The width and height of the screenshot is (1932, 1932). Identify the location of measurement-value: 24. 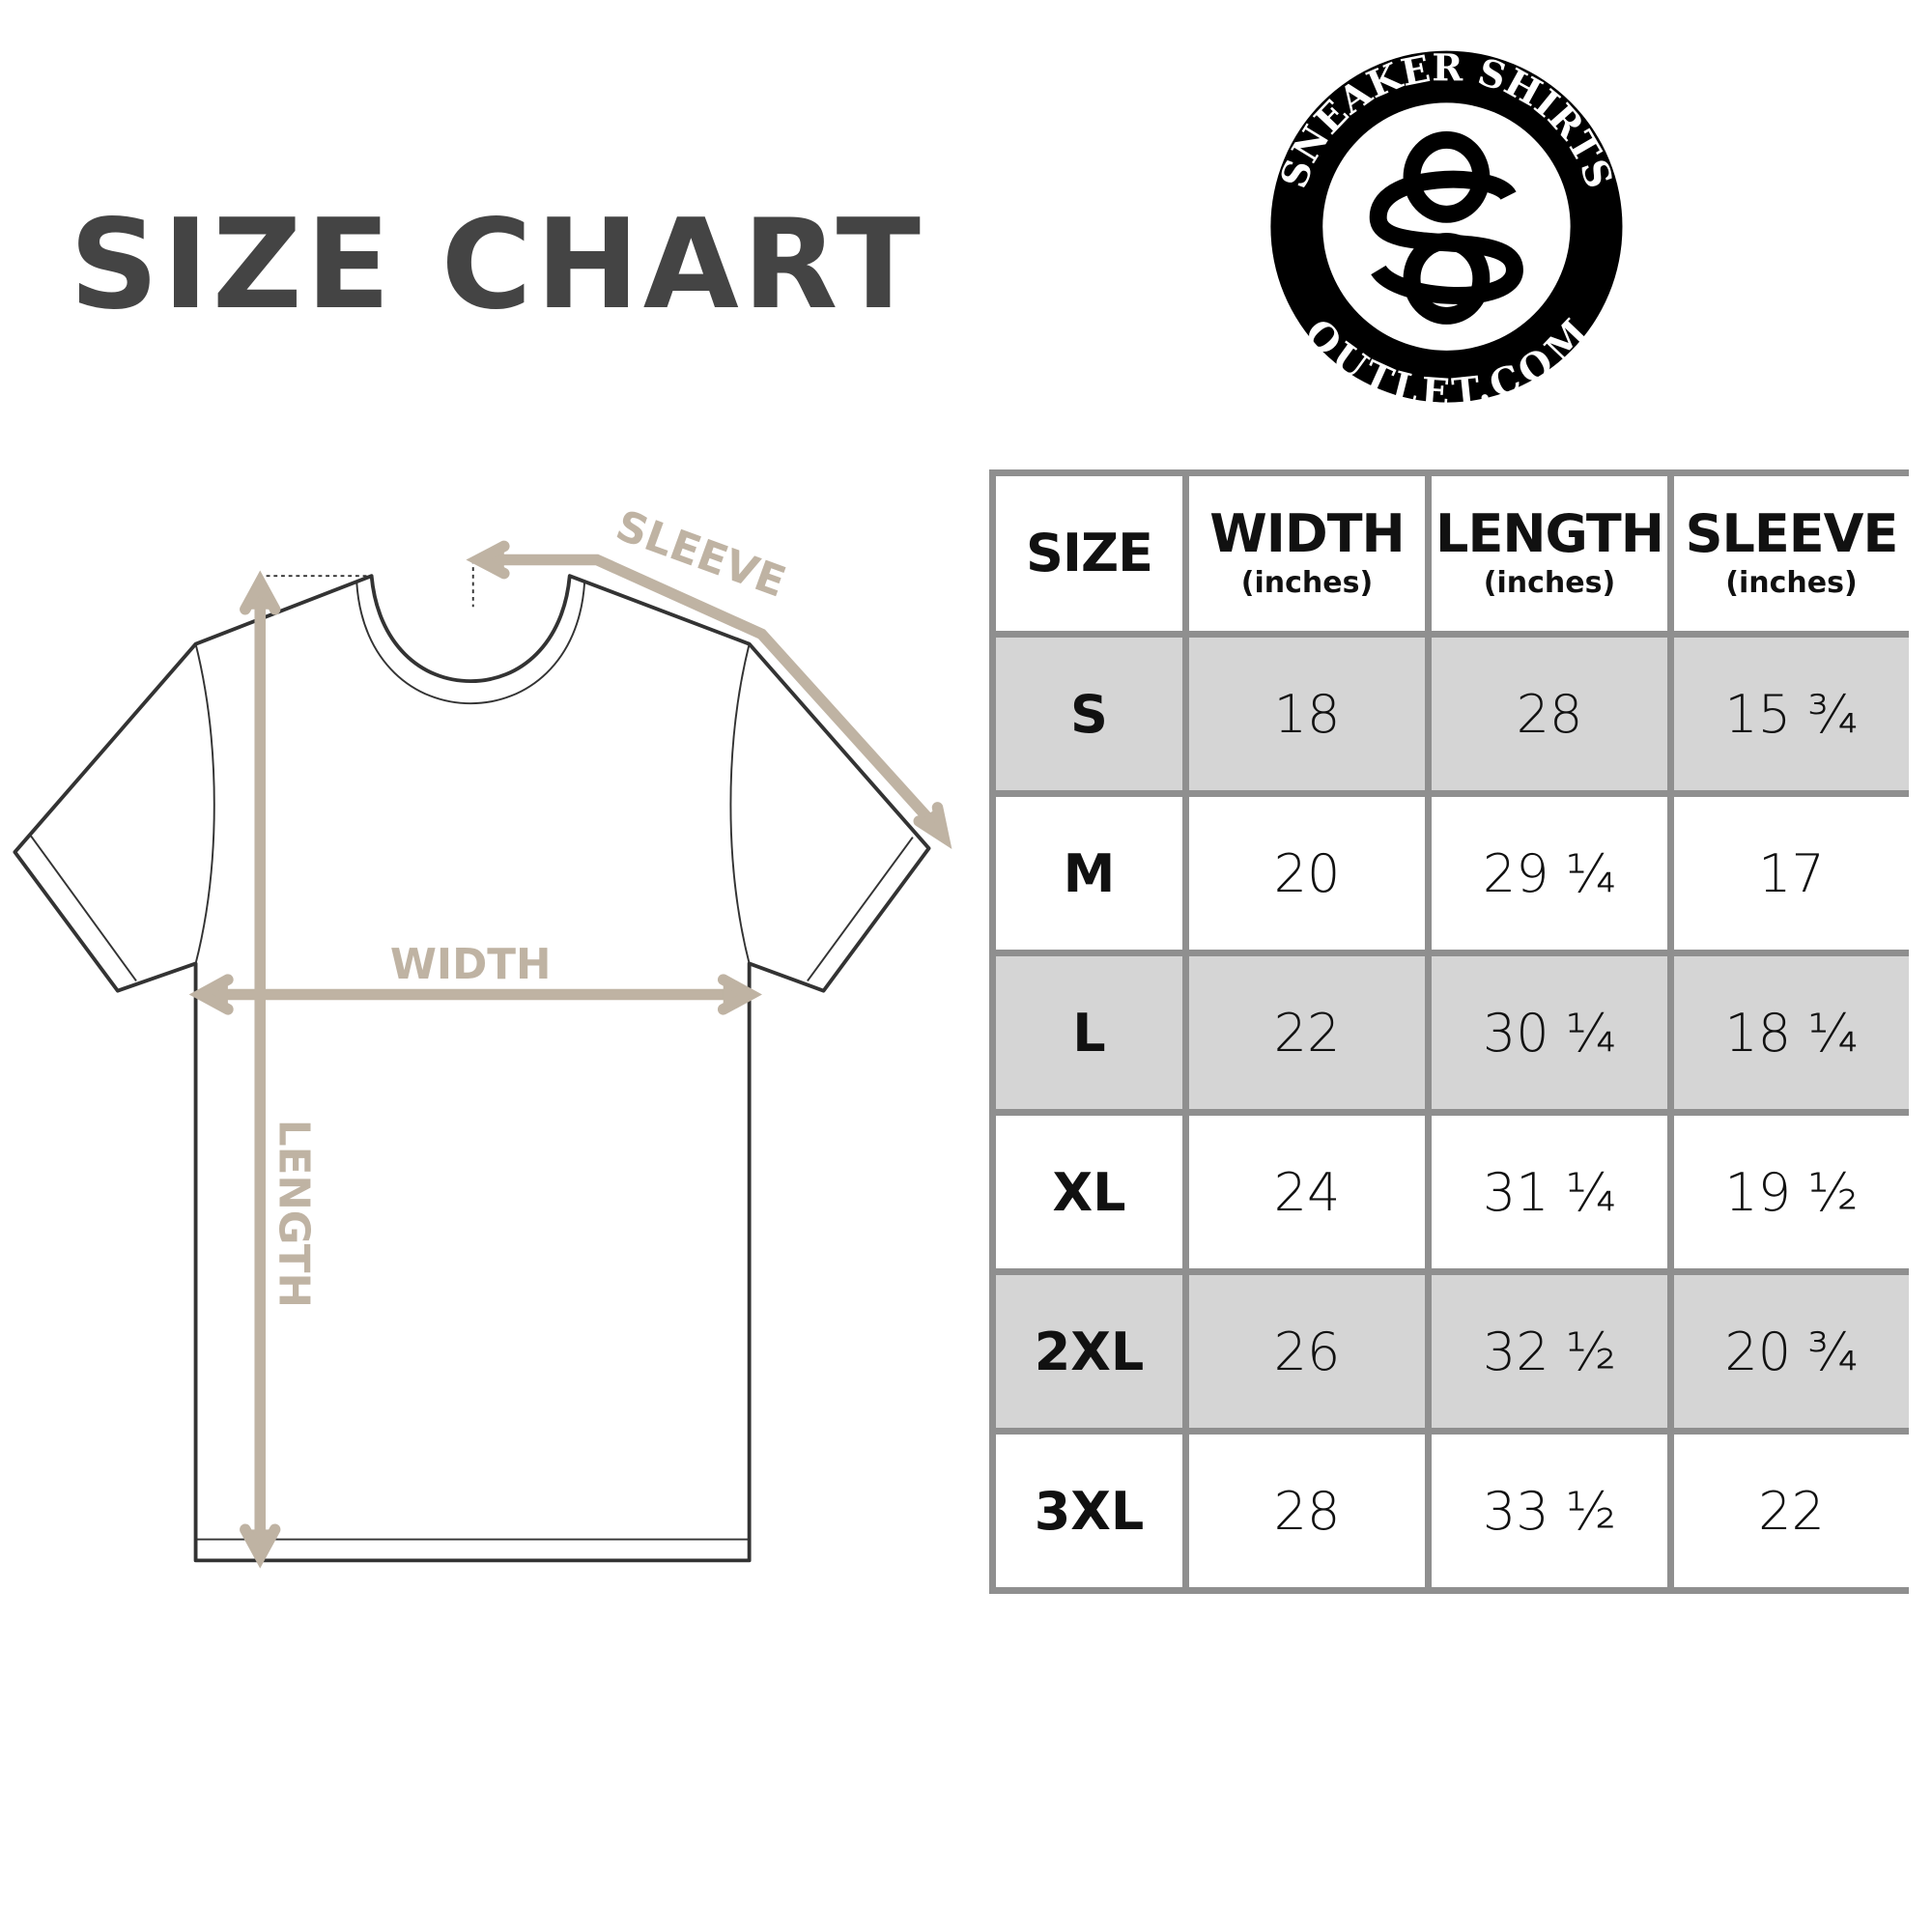
(1307, 1192).